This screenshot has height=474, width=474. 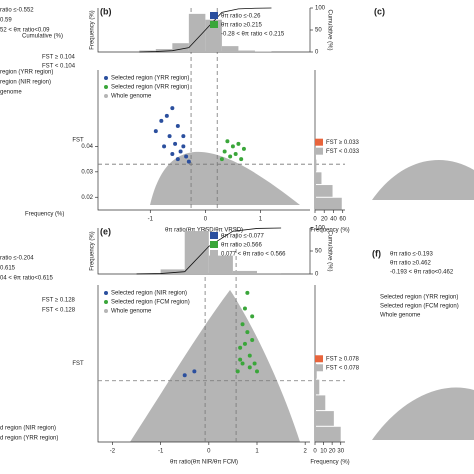 I want to click on fragment-text: (f), so click(x=376, y=253).